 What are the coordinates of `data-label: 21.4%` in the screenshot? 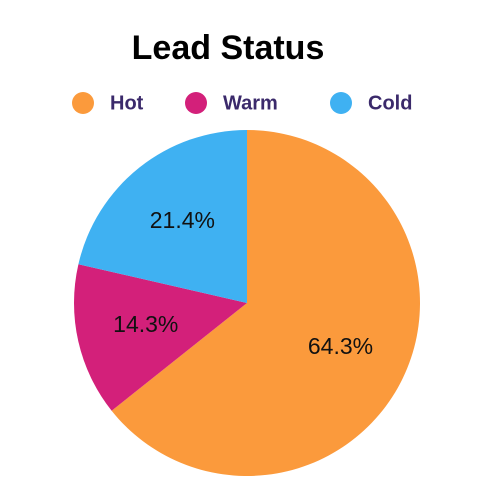 It's located at (182, 220).